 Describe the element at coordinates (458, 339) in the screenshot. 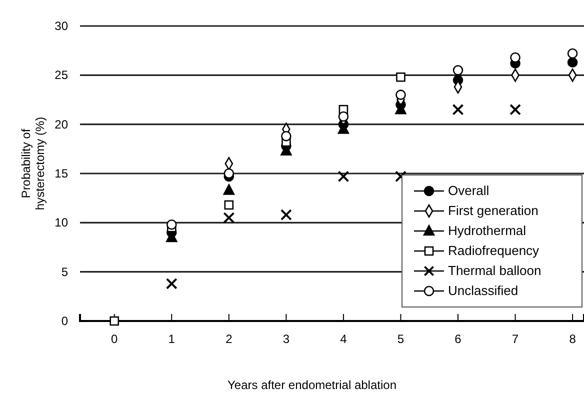

I see `x-tick-label: 6` at that location.